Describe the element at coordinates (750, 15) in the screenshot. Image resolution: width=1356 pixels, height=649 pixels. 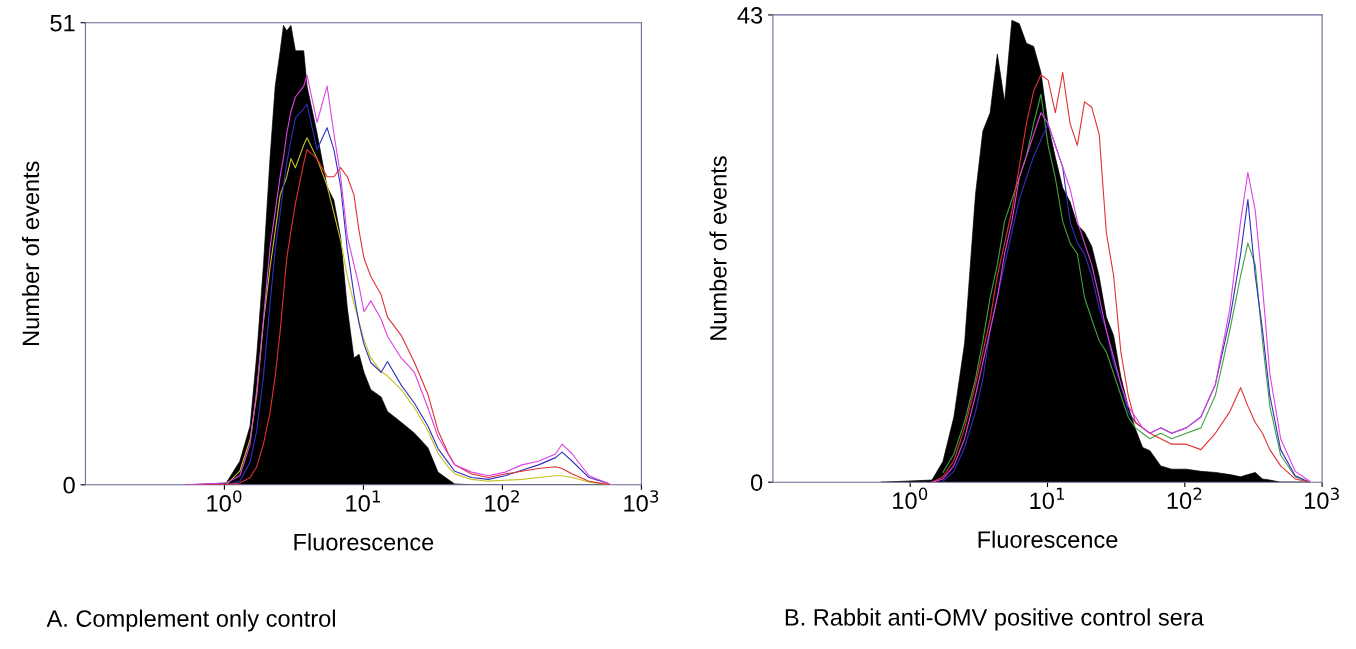
I see `y-tick-label: 43` at that location.